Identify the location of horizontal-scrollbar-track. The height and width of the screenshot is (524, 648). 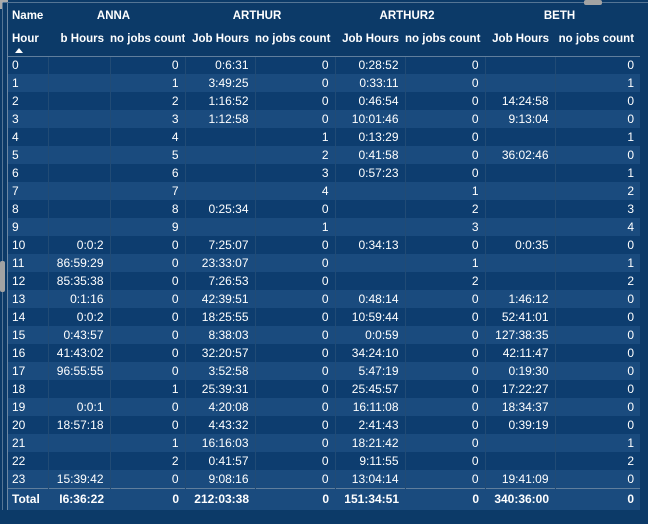
(324, 2).